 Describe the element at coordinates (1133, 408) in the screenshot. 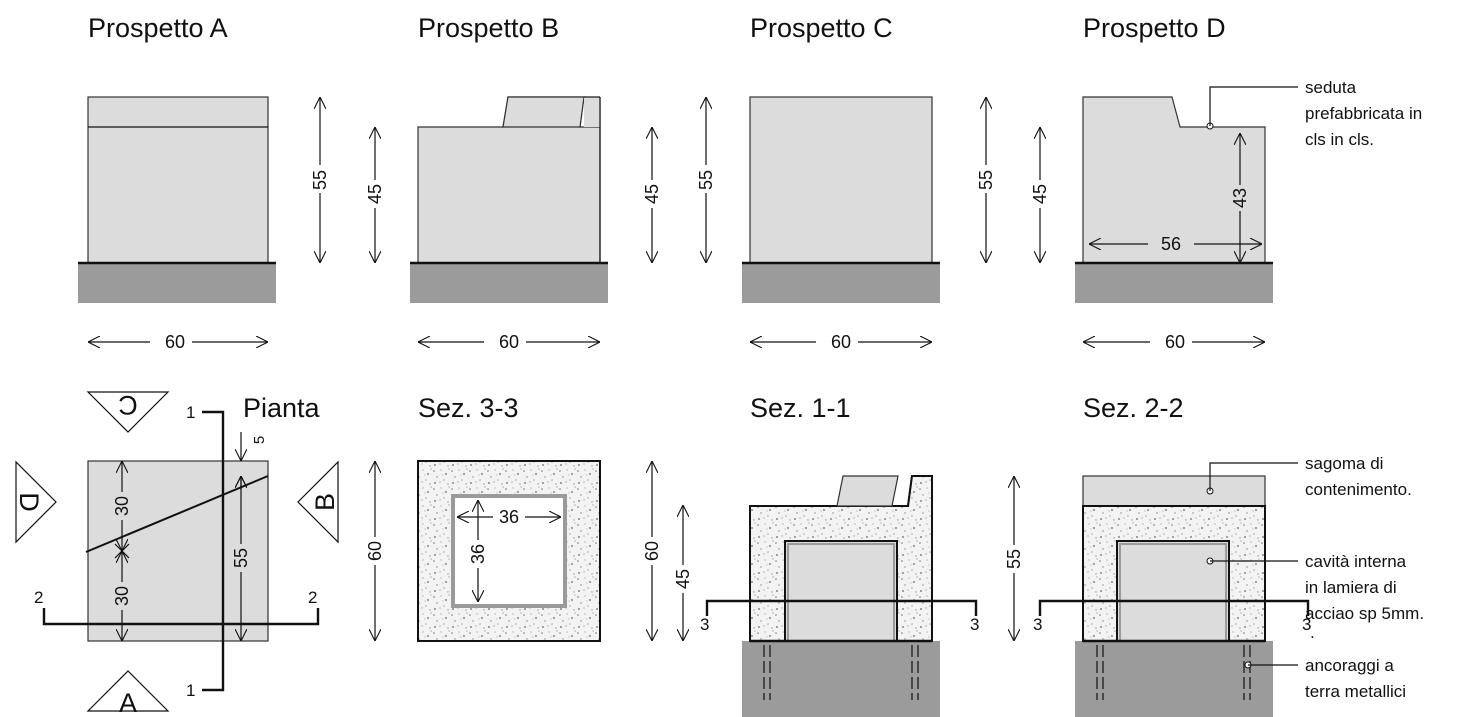

I see `title-sez-2-2: Sez. 2-2` at that location.